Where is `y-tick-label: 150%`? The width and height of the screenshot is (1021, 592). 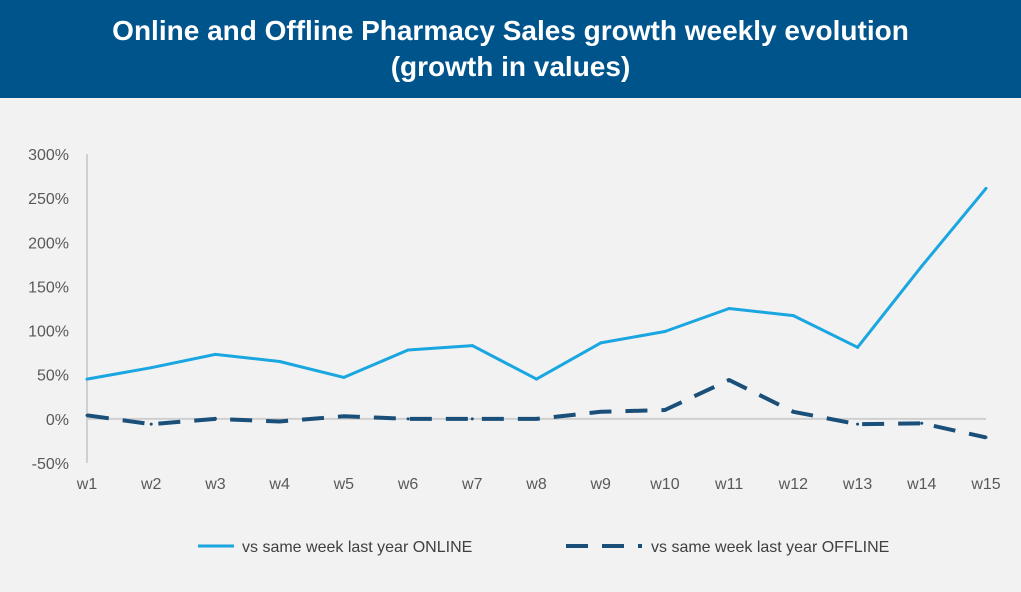 y-tick-label: 150% is located at coordinates (48, 287).